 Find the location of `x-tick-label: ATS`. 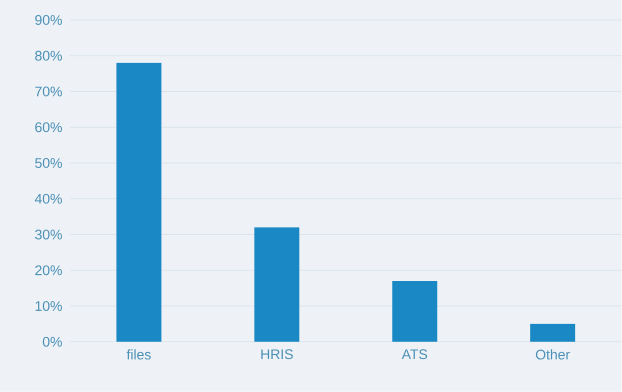

x-tick-label: ATS is located at coordinates (415, 354).